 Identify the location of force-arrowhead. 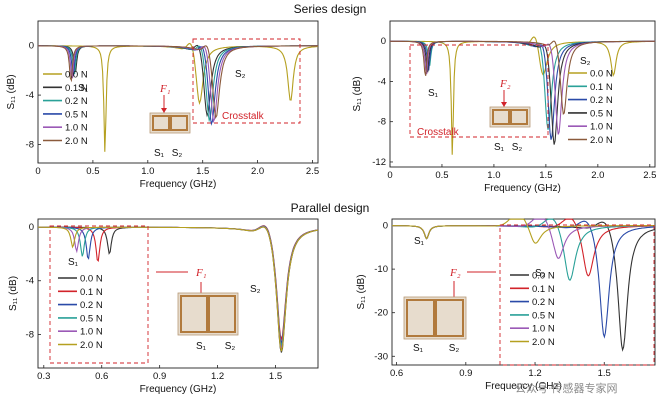
(164, 110).